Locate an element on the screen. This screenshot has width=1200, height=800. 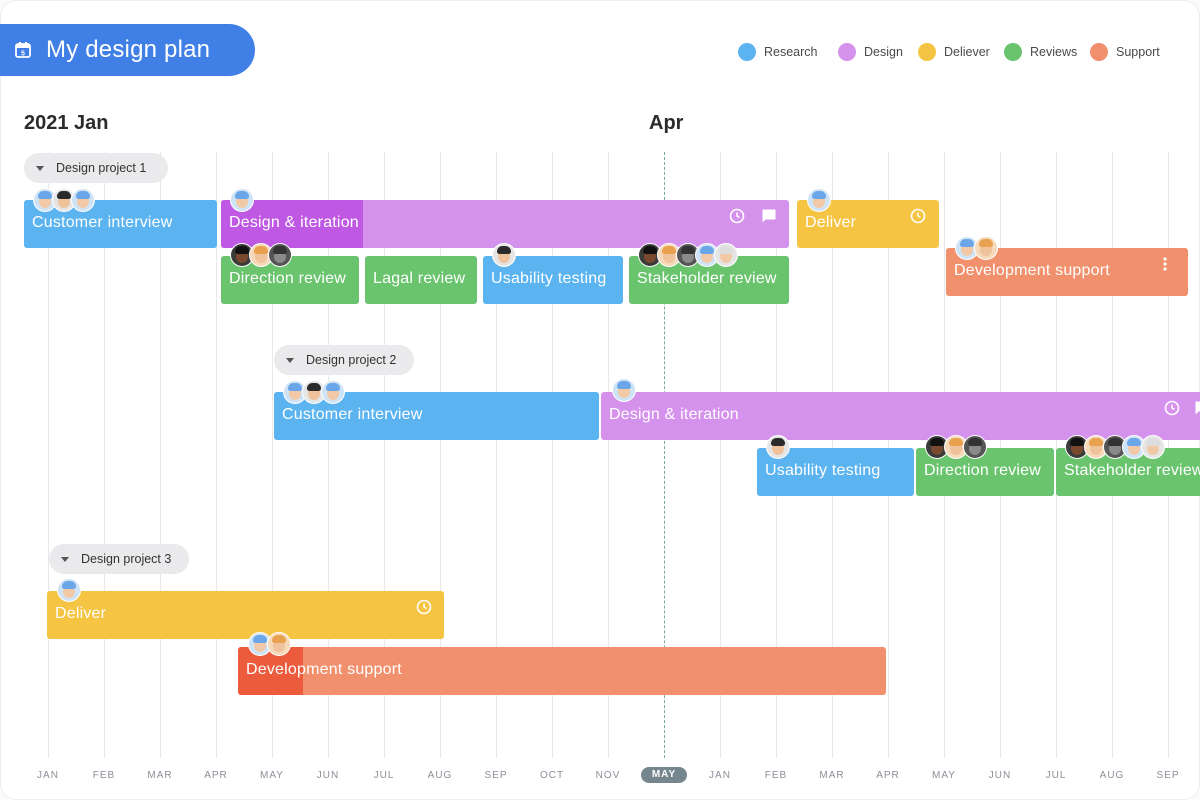
legend-label: Research is located at coordinates (791, 52).